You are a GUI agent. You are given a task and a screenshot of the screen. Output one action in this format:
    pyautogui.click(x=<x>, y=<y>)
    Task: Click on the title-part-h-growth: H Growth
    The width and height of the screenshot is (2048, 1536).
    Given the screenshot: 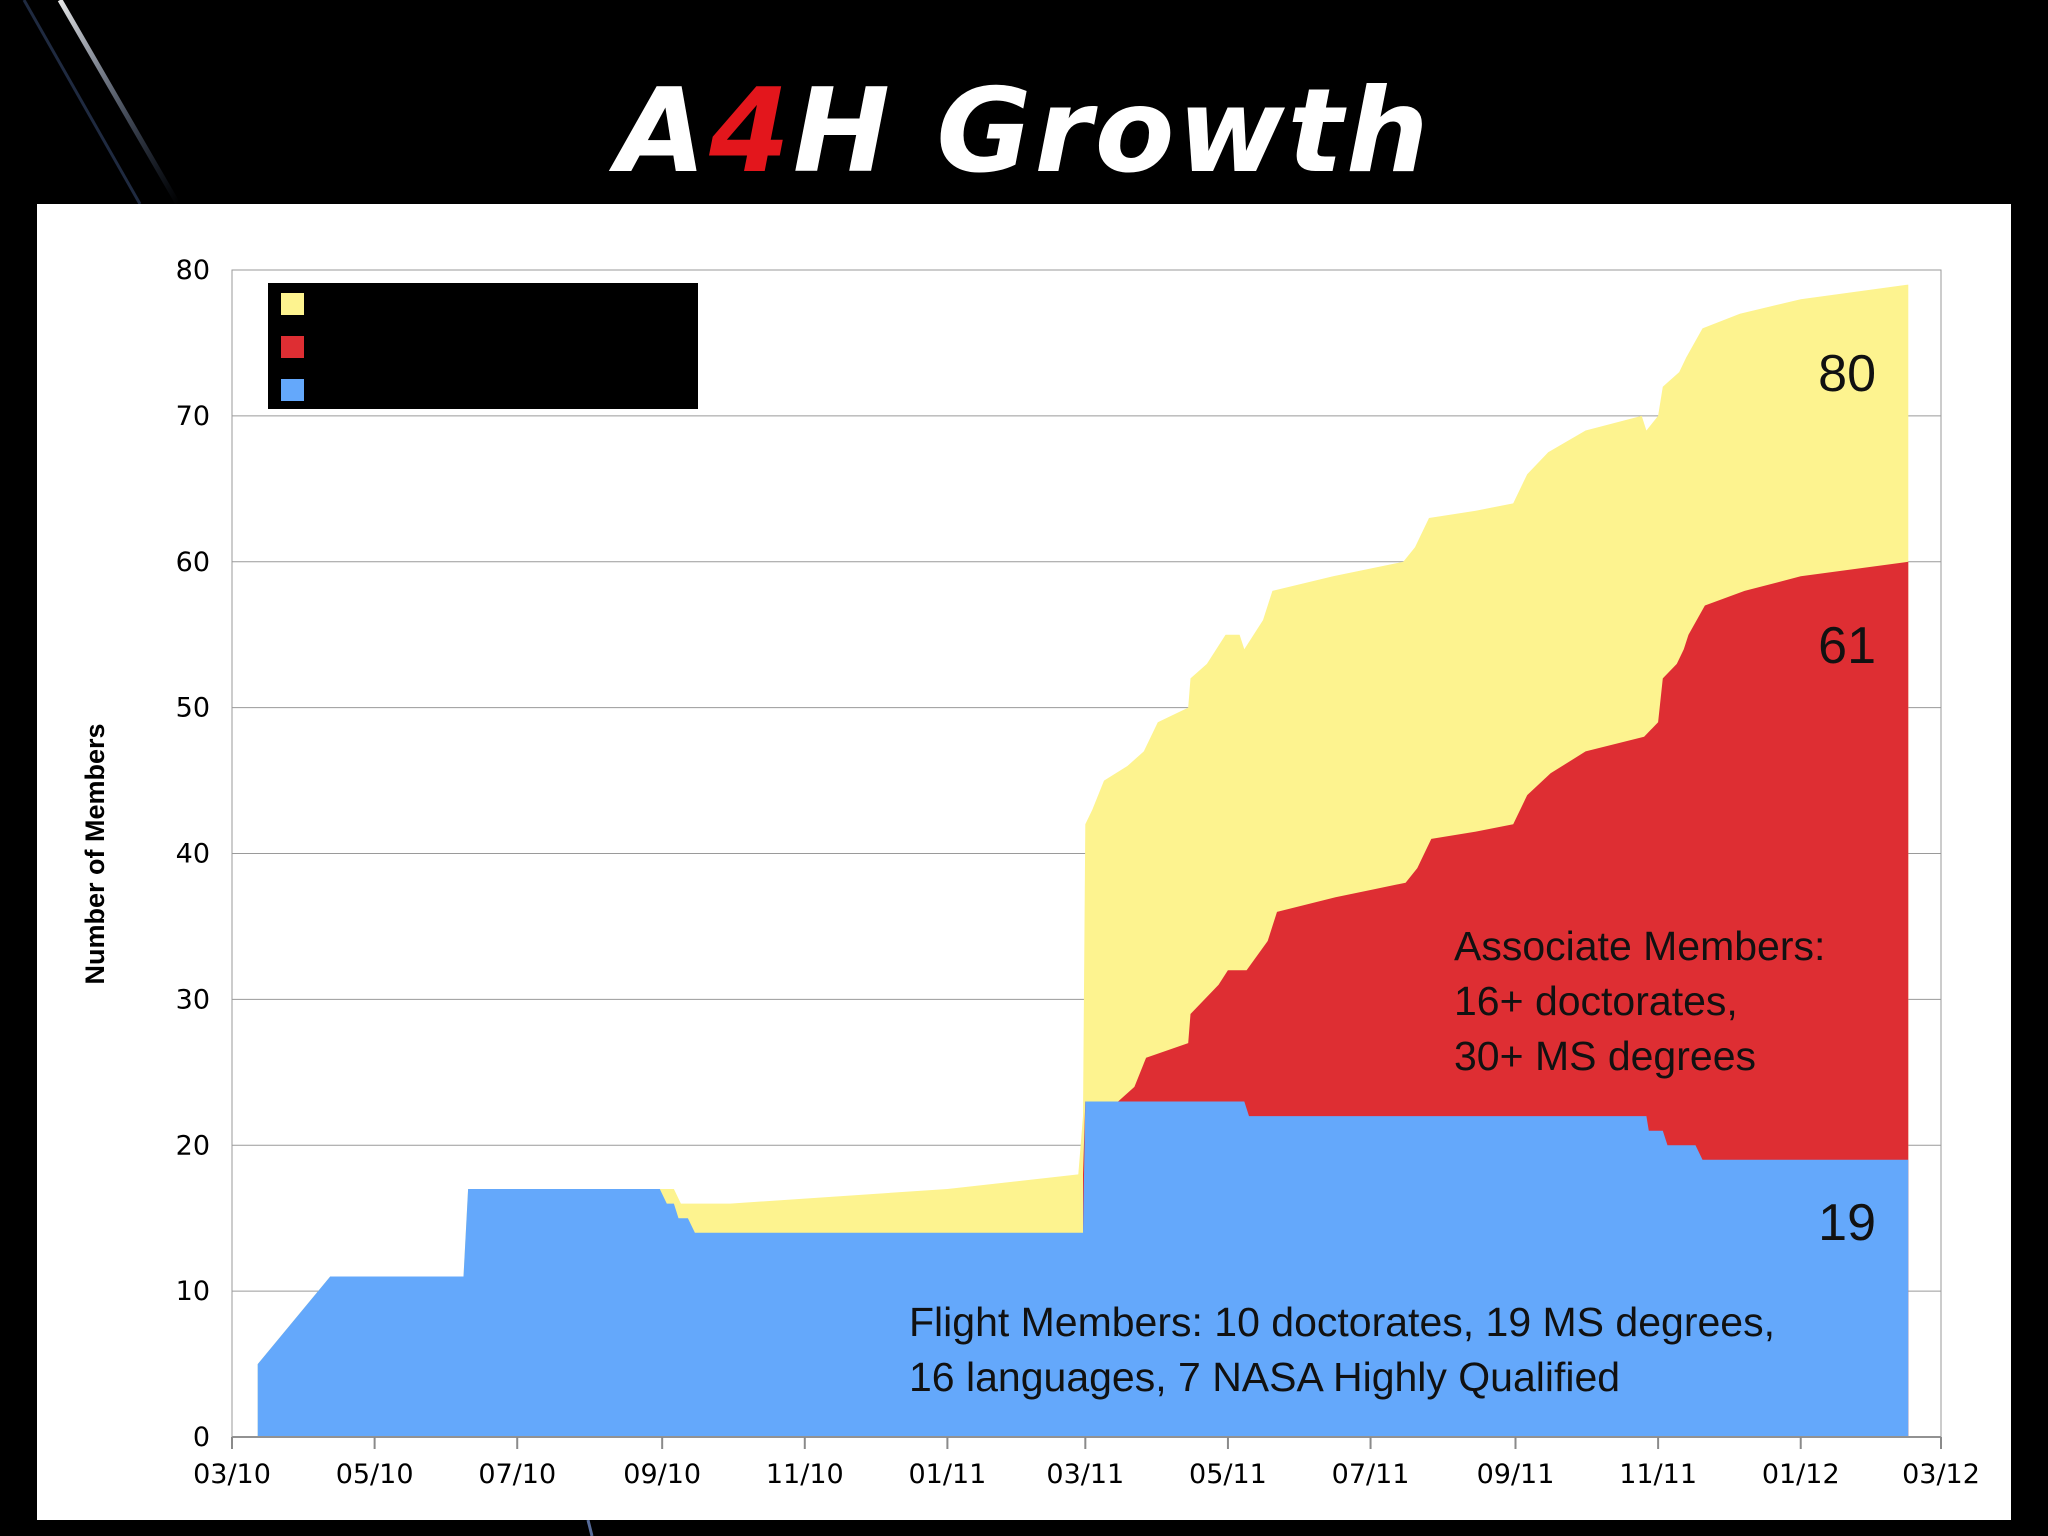 What is the action you would take?
    pyautogui.click(x=1112, y=131)
    